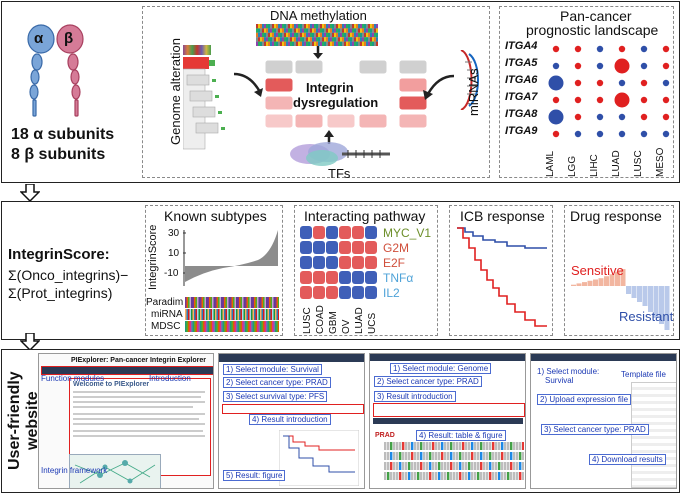 The width and height of the screenshot is (681, 494). I want to click on upload-template-file: Template file, so click(643, 374).